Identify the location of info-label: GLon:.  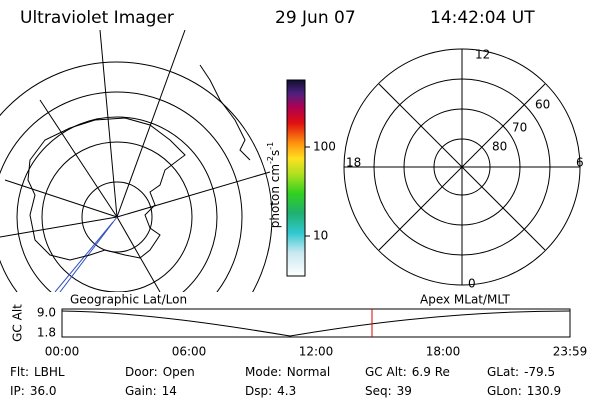
(504, 391).